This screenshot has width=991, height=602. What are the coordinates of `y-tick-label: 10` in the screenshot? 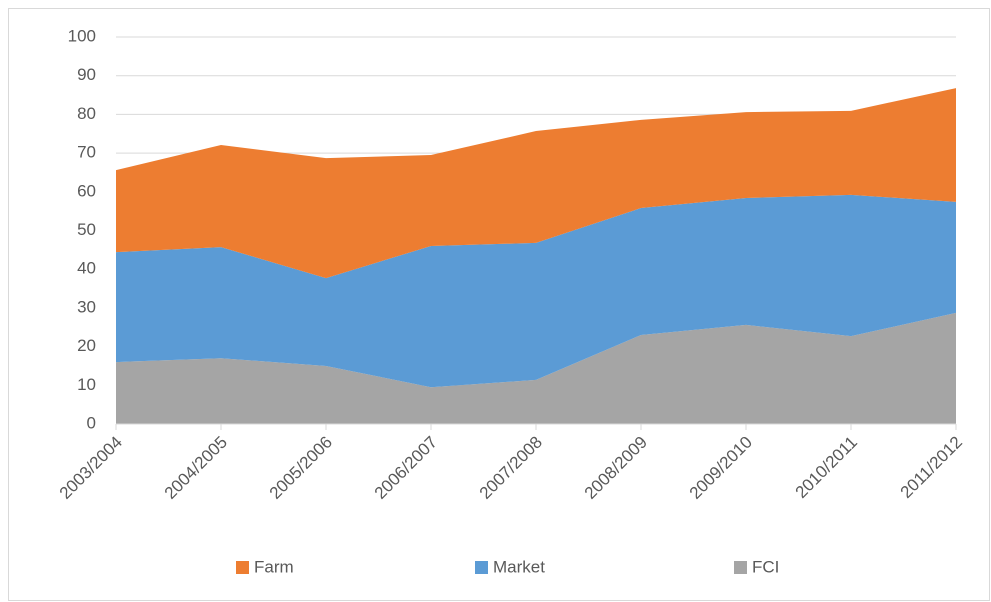 It's located at (86, 384).